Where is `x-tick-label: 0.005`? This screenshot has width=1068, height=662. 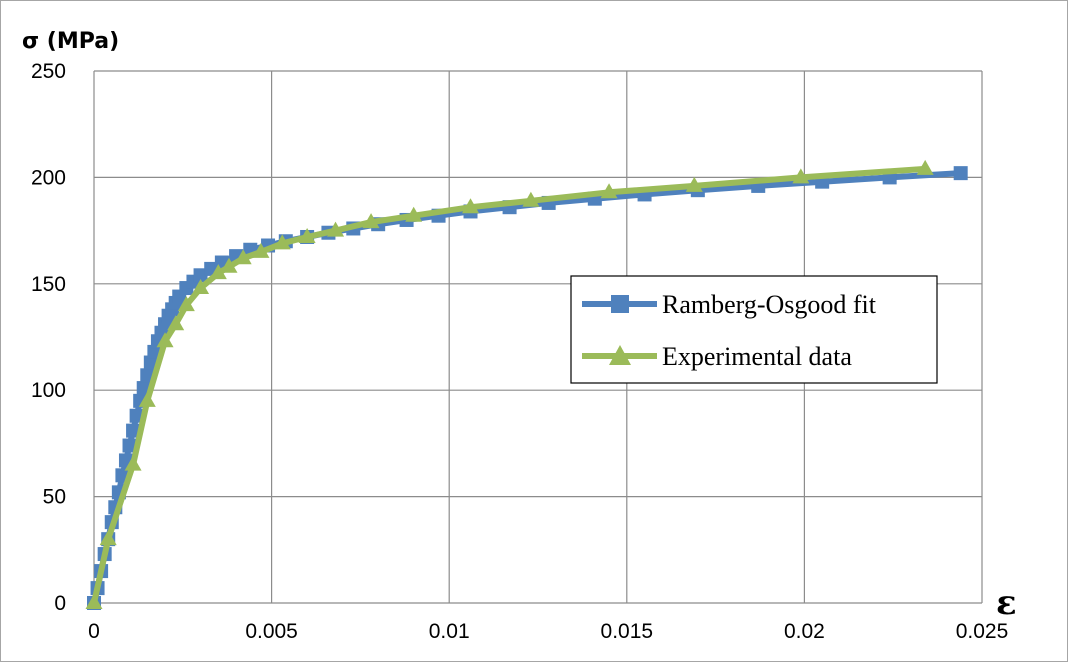
x-tick-label: 0.005 is located at coordinates (271, 631).